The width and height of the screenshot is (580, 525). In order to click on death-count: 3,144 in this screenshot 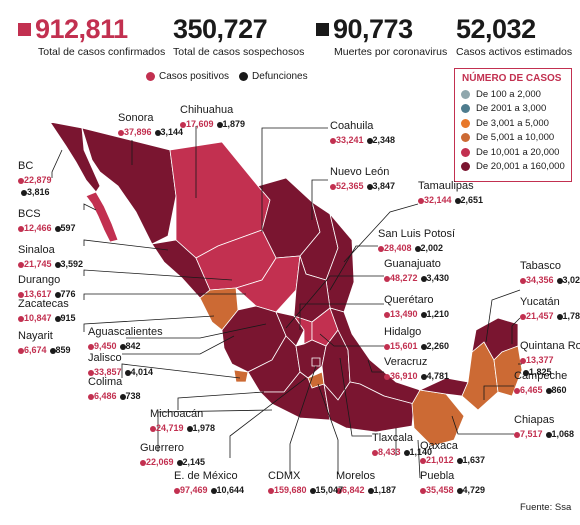, I will do `click(172, 132)`.